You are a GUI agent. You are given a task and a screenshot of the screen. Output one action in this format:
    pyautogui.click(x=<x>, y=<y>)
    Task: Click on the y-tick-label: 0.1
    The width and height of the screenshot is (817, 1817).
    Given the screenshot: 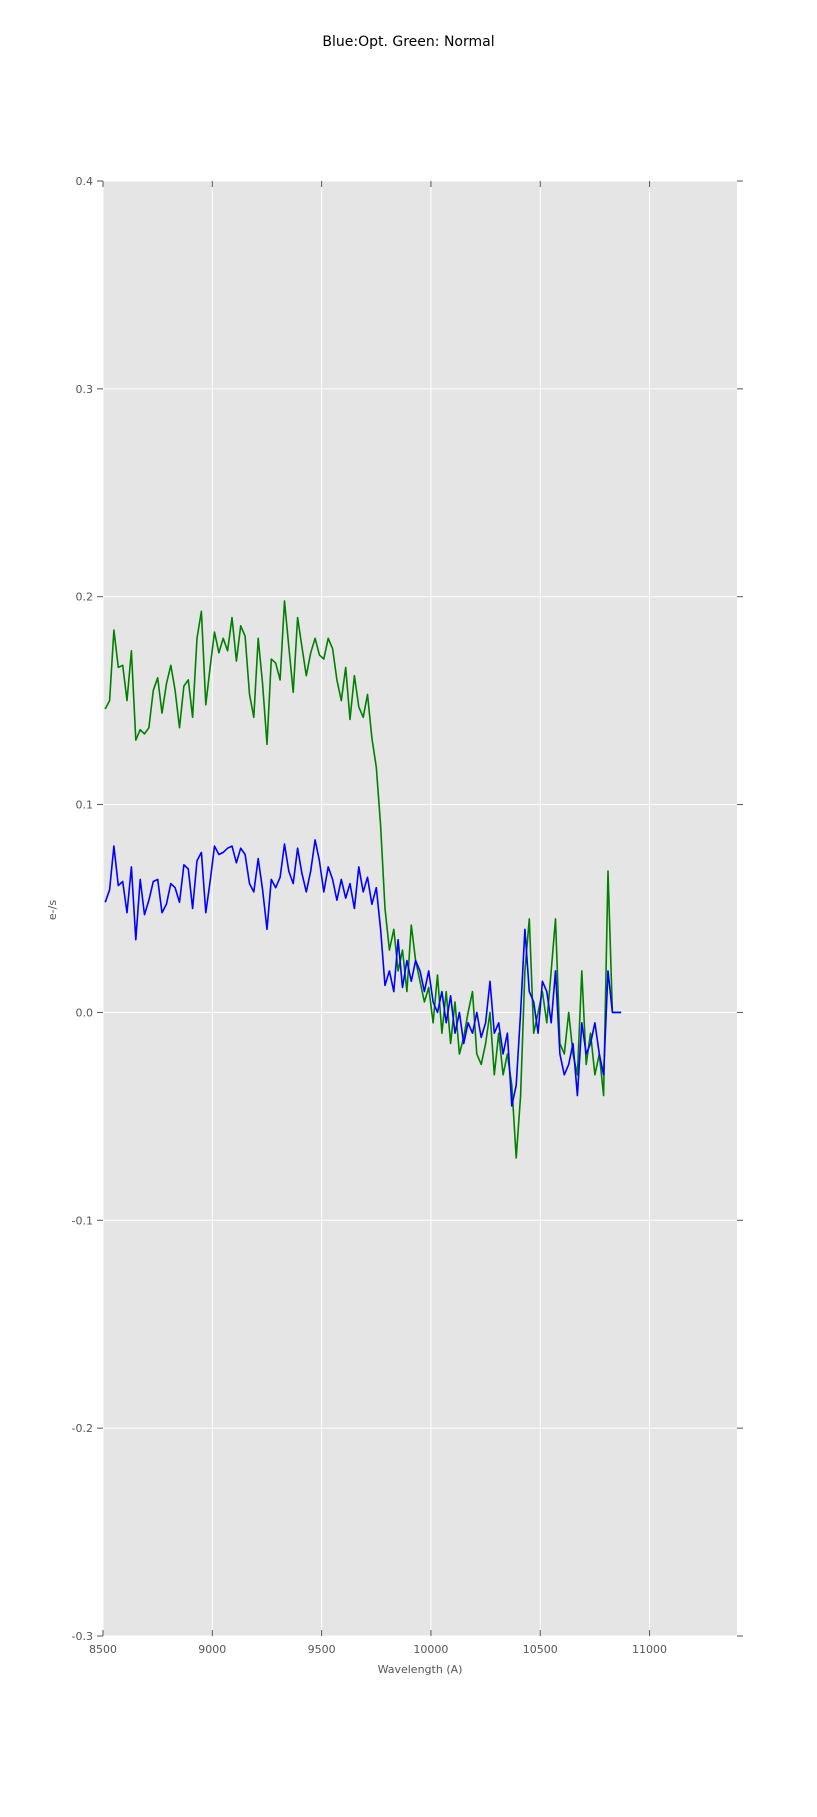 What is the action you would take?
    pyautogui.click(x=85, y=805)
    